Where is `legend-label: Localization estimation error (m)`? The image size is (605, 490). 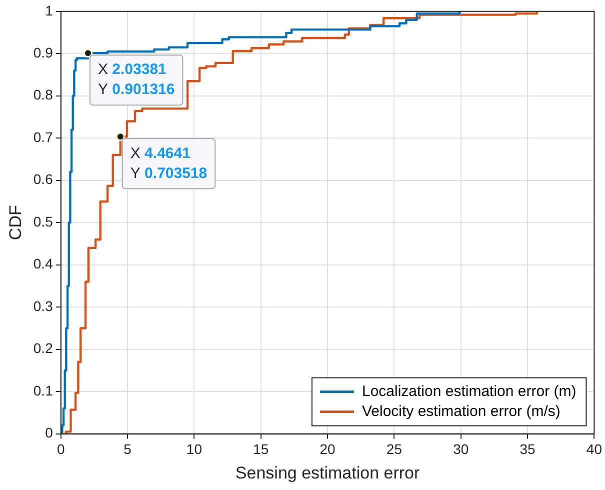
legend-label: Localization estimation error (m) is located at coordinates (469, 391).